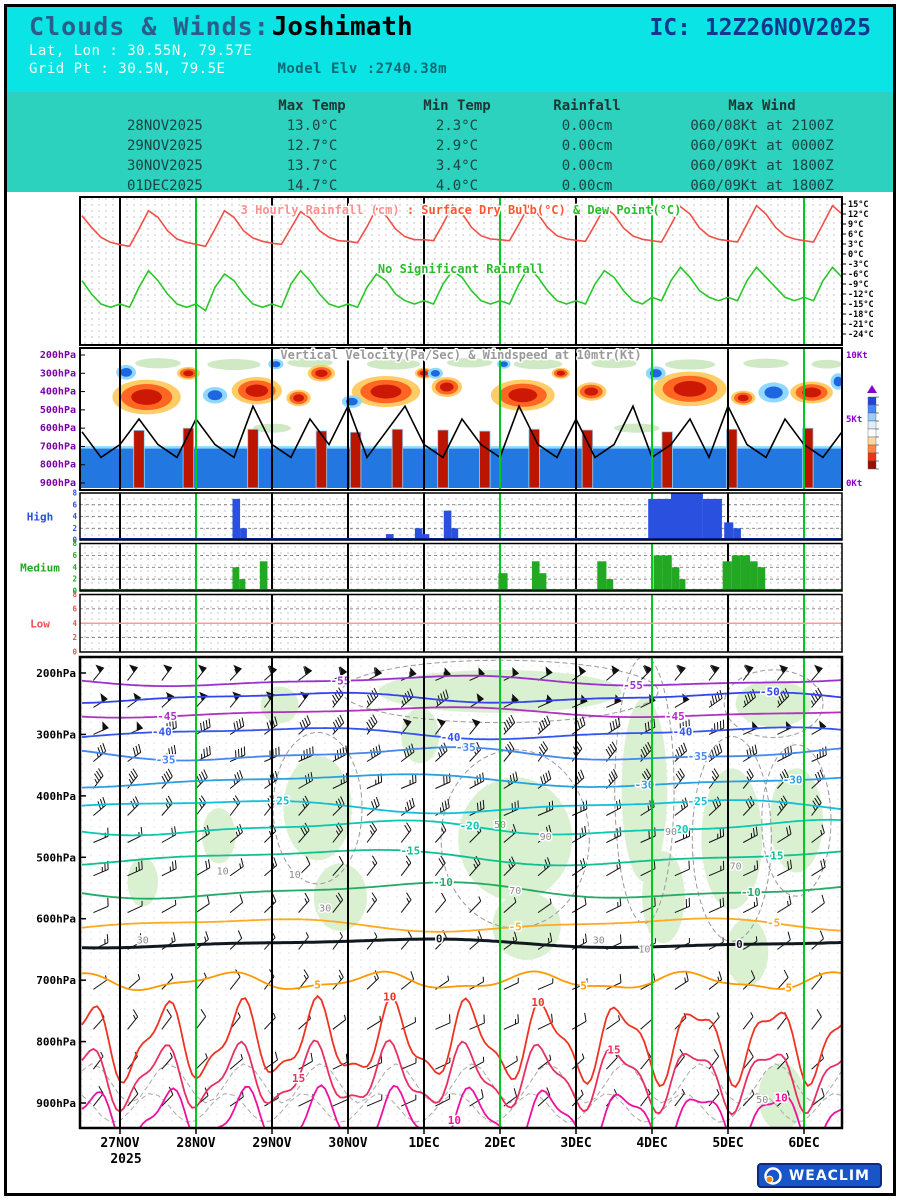  What do you see at coordinates (762, 1100) in the screenshot?
I see `svg-text: 50` at bounding box center [762, 1100].